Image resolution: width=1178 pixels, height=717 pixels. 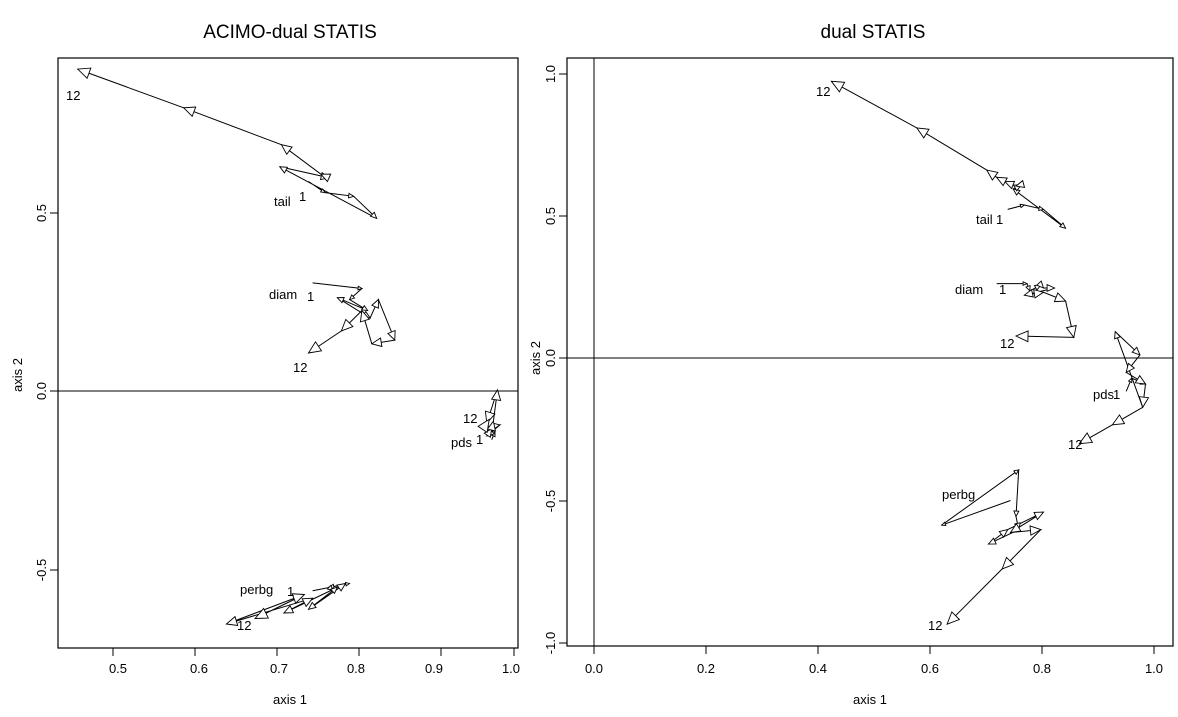 I want to click on x-tick-label: 1.0, so click(x=1154, y=668).